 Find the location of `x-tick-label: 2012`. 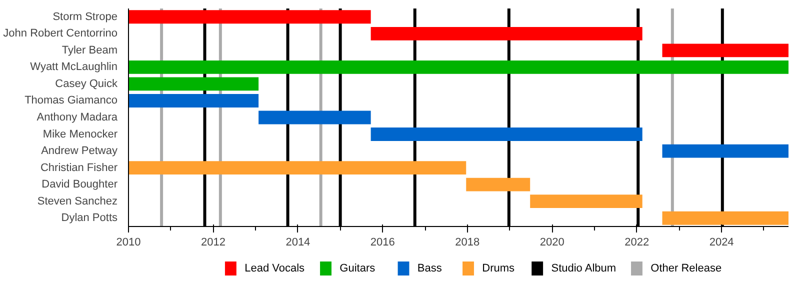

x-tick-label: 2012 is located at coordinates (213, 242).